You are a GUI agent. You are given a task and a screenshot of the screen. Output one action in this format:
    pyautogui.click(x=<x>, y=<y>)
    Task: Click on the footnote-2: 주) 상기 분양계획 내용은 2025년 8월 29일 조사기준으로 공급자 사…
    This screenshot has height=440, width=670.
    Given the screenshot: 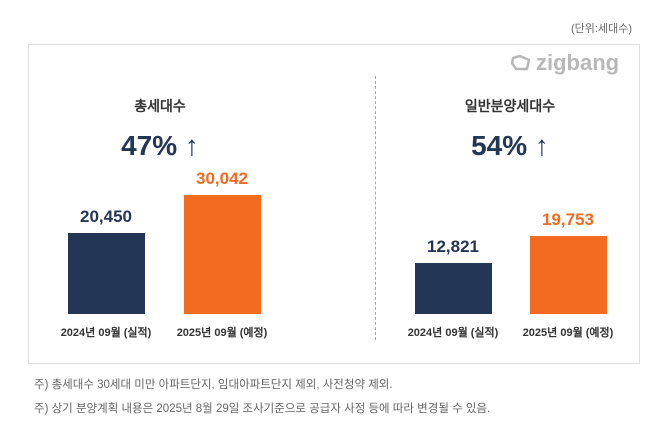 What is the action you would take?
    pyautogui.click(x=262, y=409)
    